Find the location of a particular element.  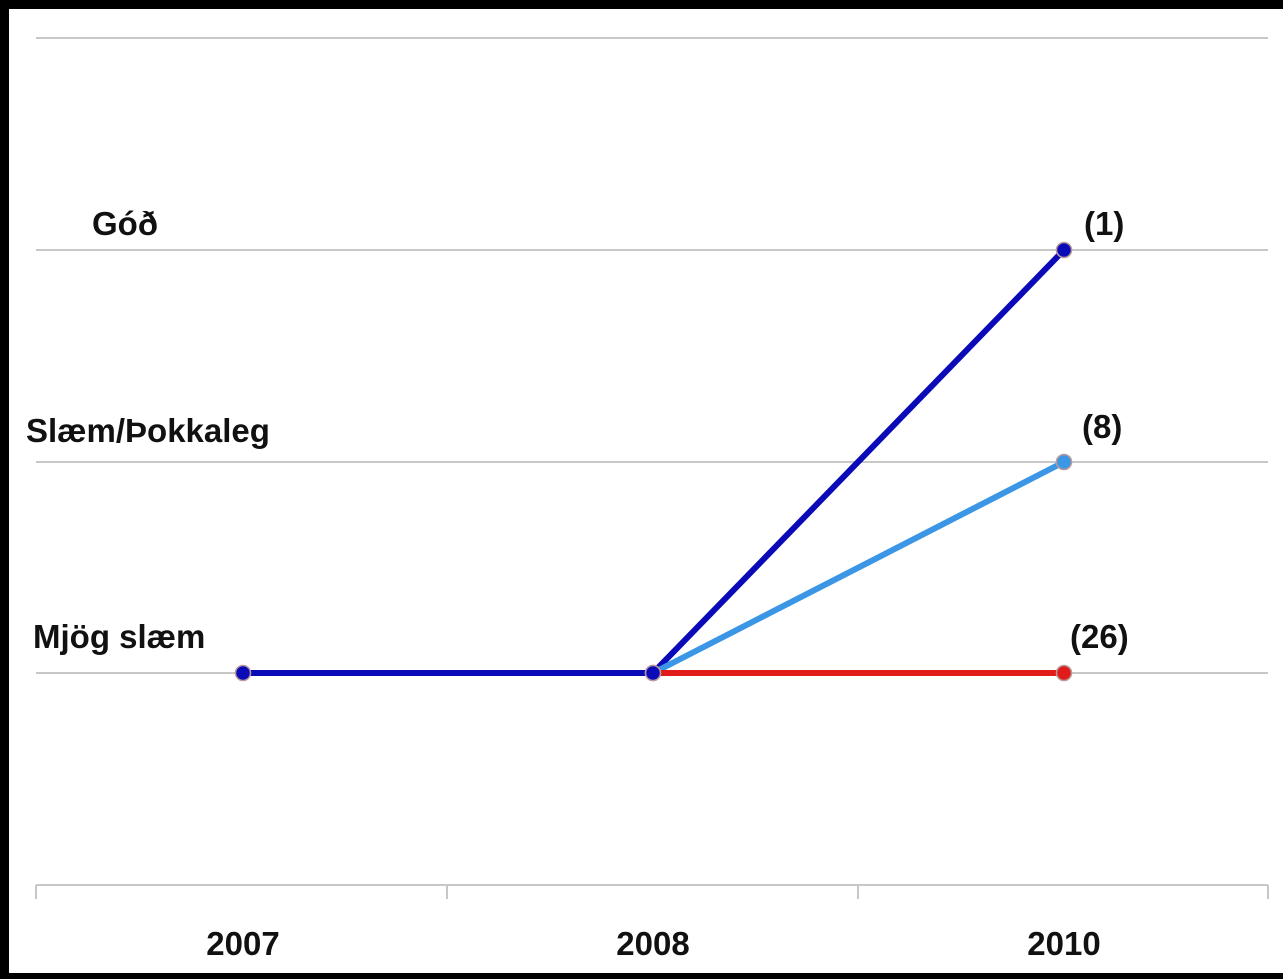

annotation-series-2: (1) is located at coordinates (1104, 223).